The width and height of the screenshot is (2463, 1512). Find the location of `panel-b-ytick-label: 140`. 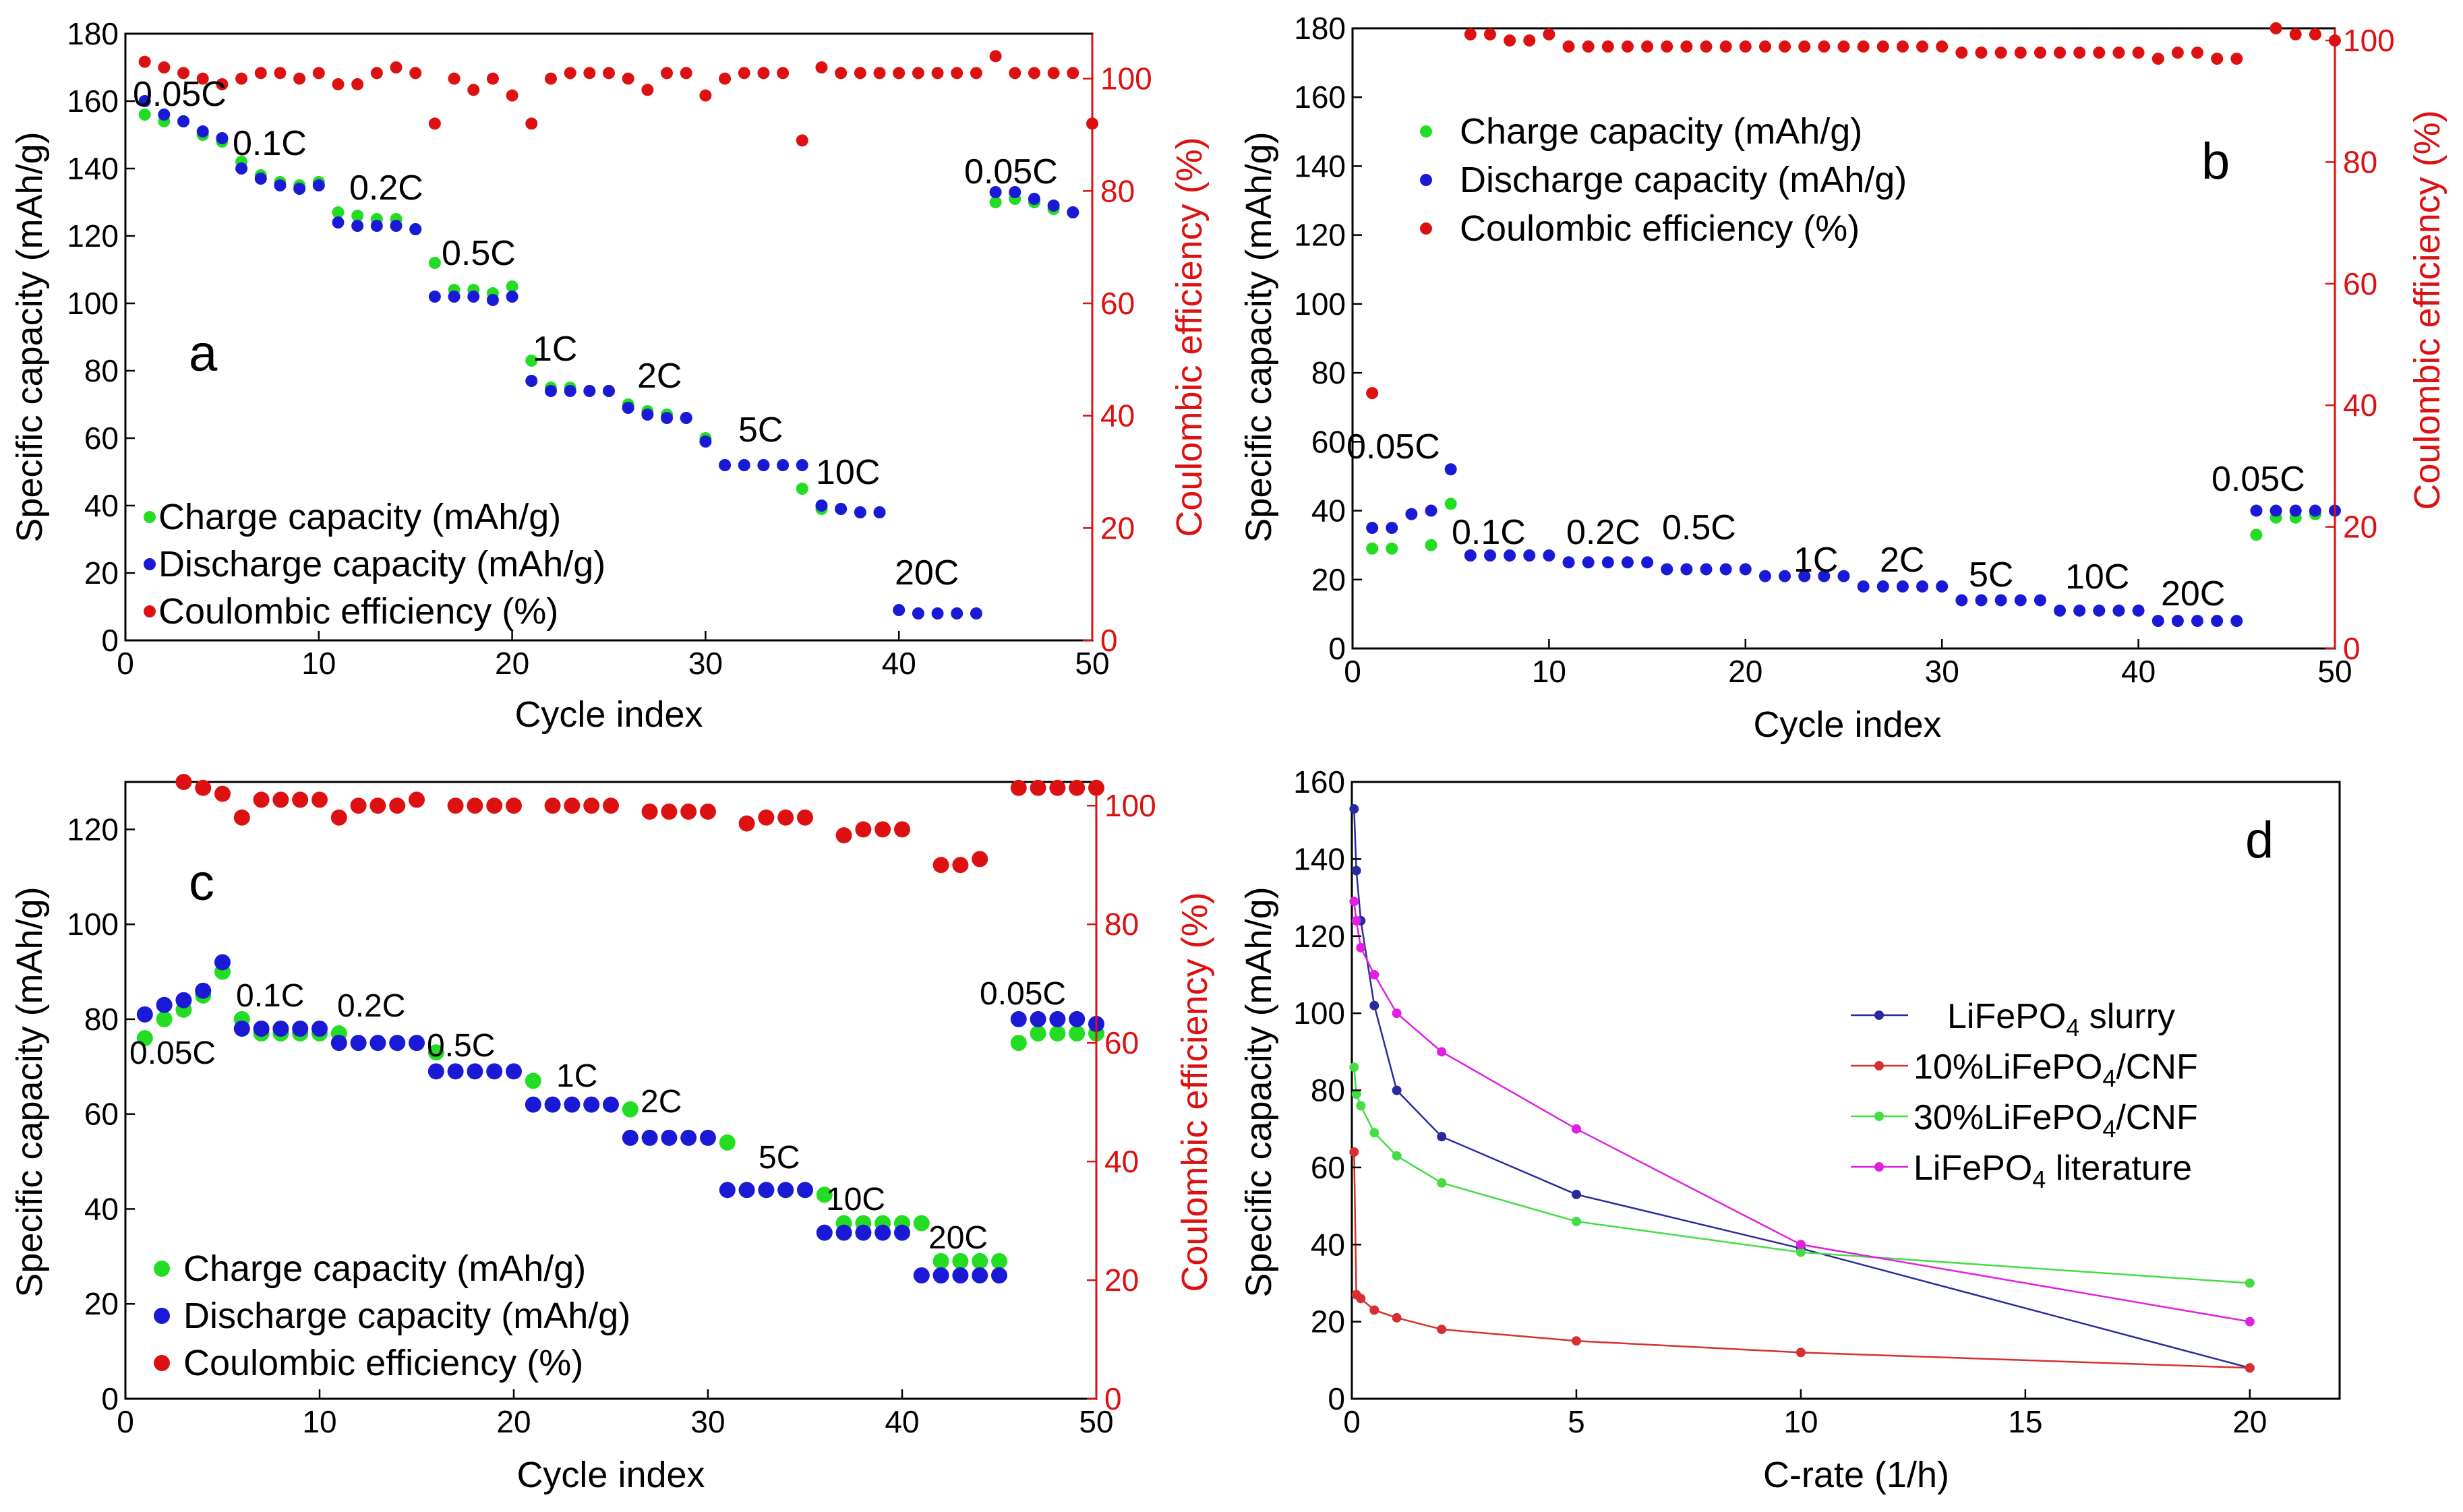

panel-b-ytick-label: 140 is located at coordinates (1320, 165).